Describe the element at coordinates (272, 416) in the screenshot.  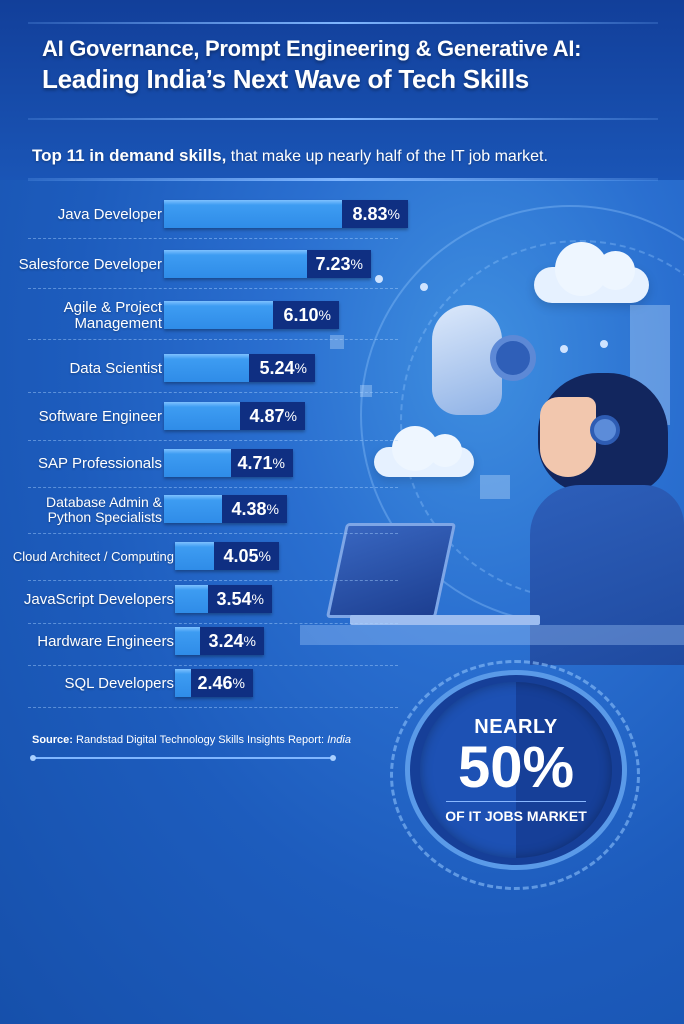
I see `bar-value: 4.87%` at that location.